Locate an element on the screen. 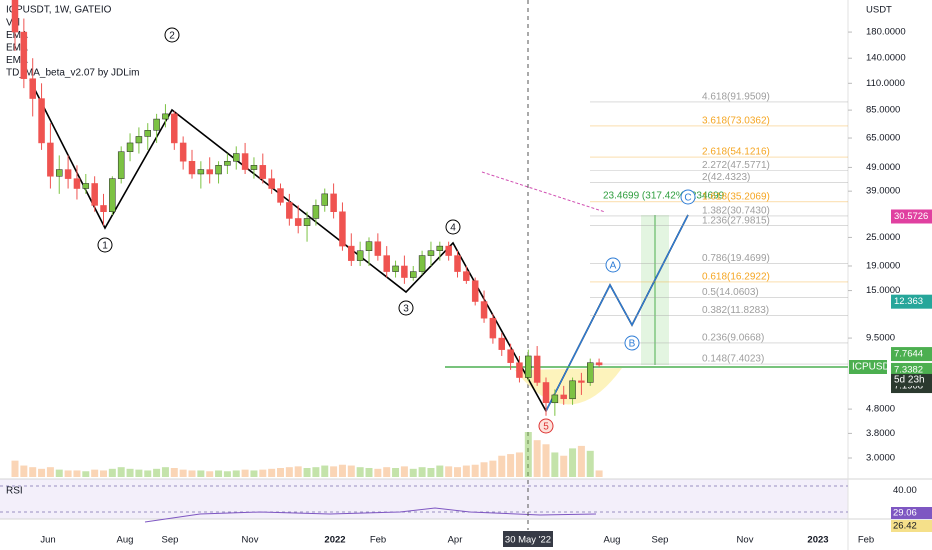 Image resolution: width=932 pixels, height=550 pixels. y-tick-label: 9.5000 is located at coordinates (880, 338).